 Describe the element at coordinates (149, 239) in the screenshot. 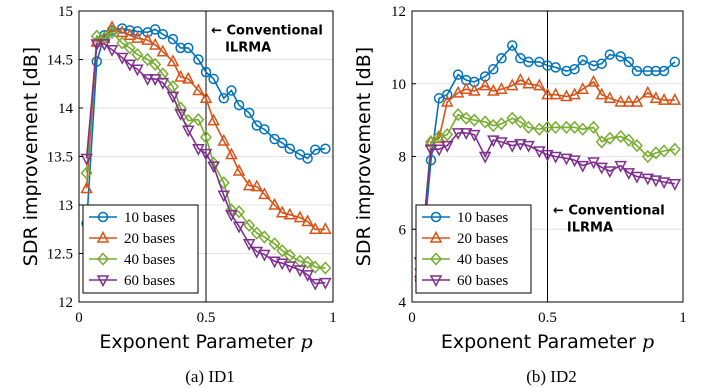

I see `legend-label: 20 bases` at that location.